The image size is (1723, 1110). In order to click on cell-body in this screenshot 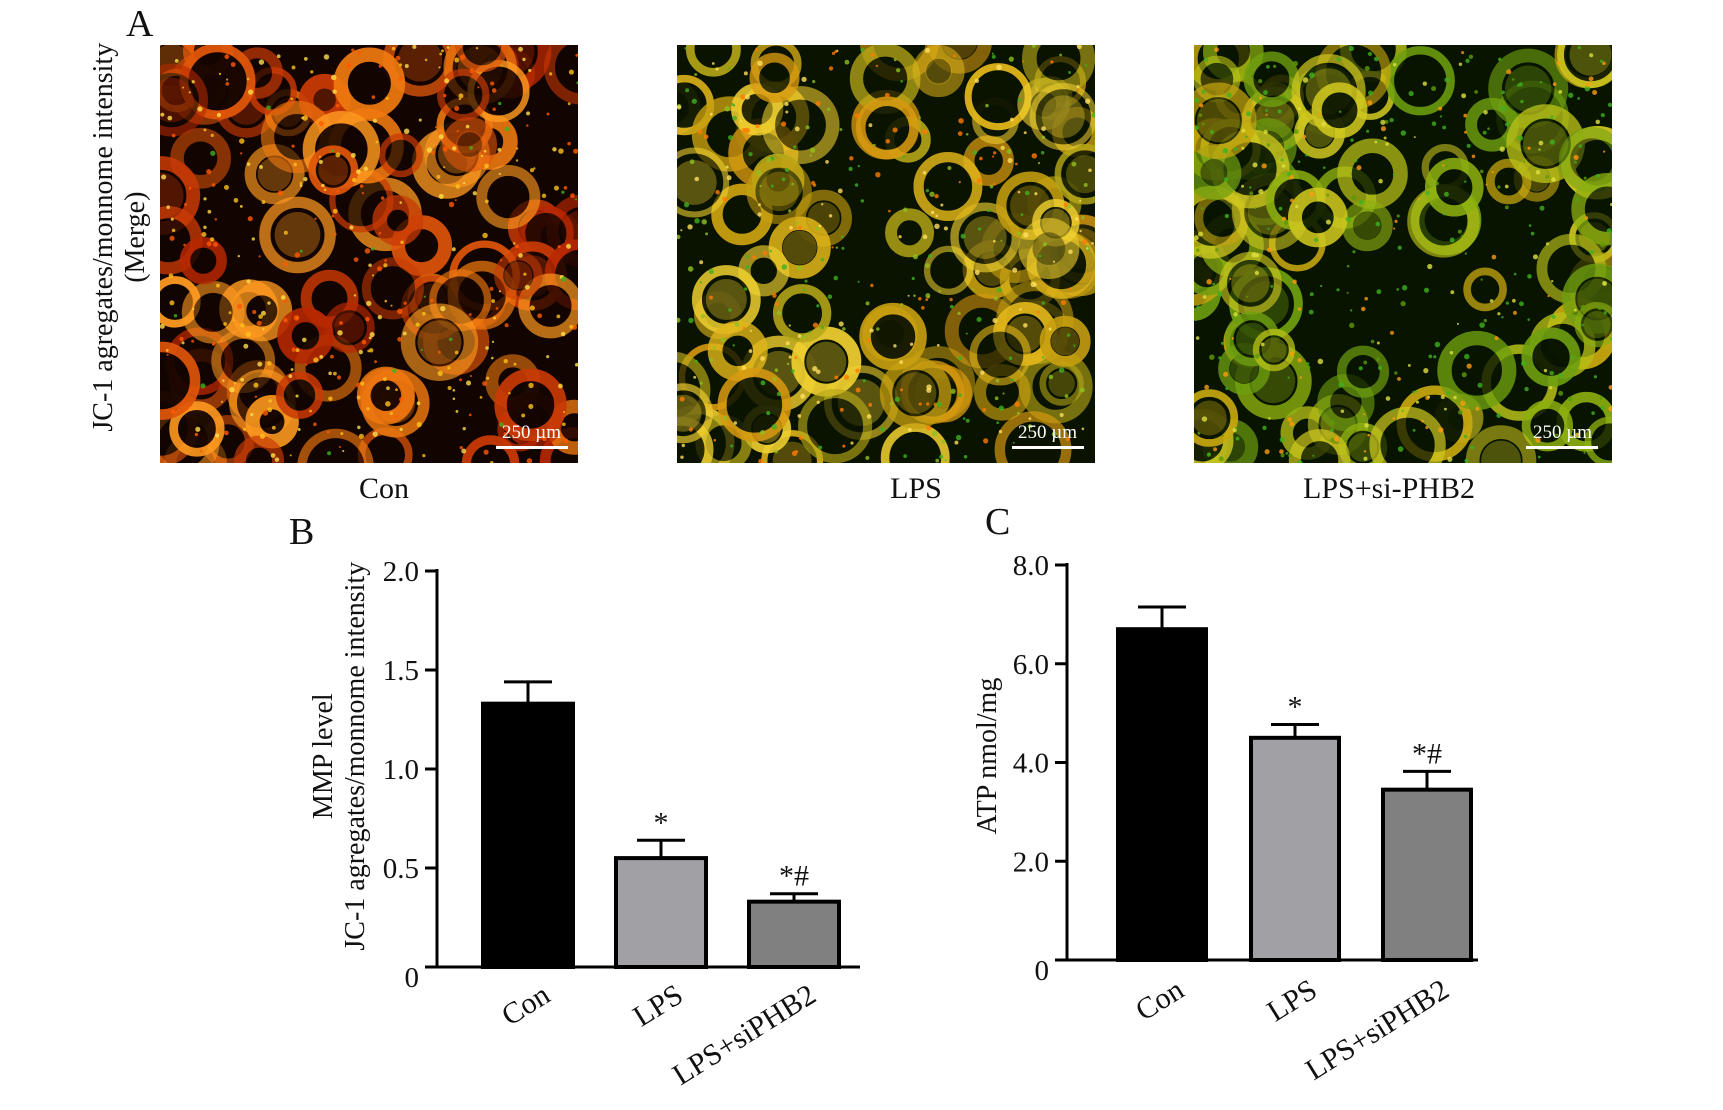, I will do `click(177, 100)`.